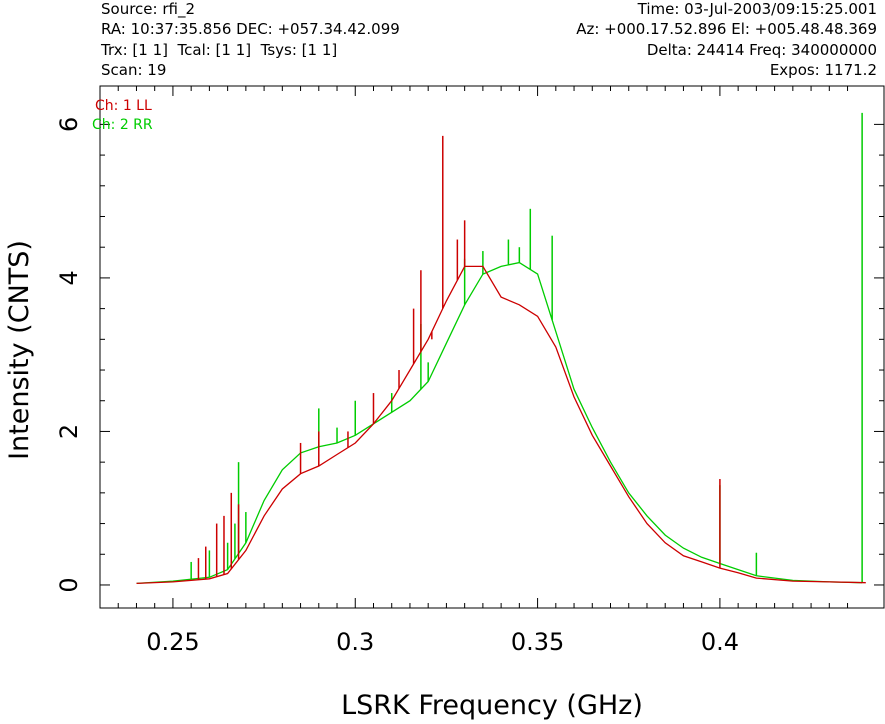  I want to click on delta-freq-label: Delta: 24414 Freq: 340000000, so click(761, 50).